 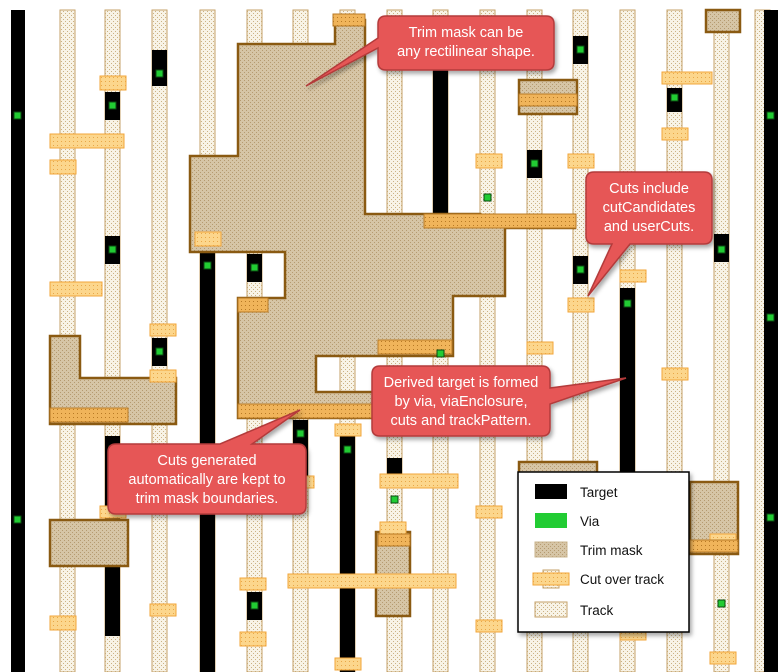 I want to click on callout-cuts-include-line-2: cutCandidates, so click(x=649, y=208).